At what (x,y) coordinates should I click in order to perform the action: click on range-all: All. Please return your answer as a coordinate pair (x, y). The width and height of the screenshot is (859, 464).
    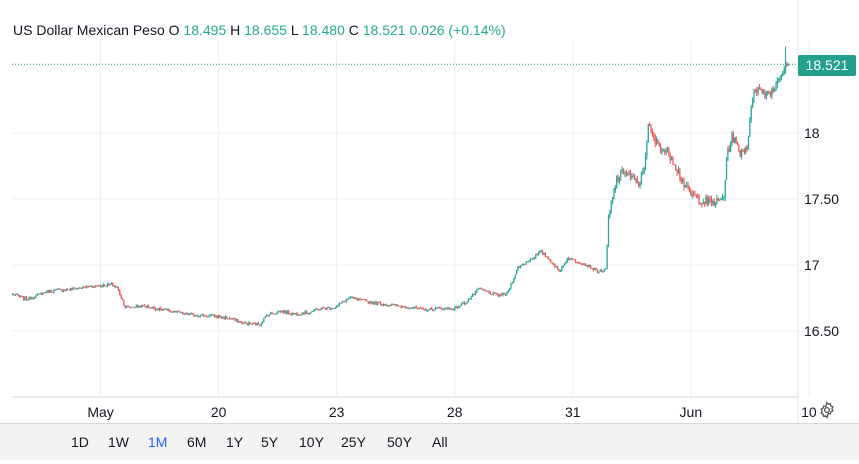
    Looking at the image, I should click on (440, 442).